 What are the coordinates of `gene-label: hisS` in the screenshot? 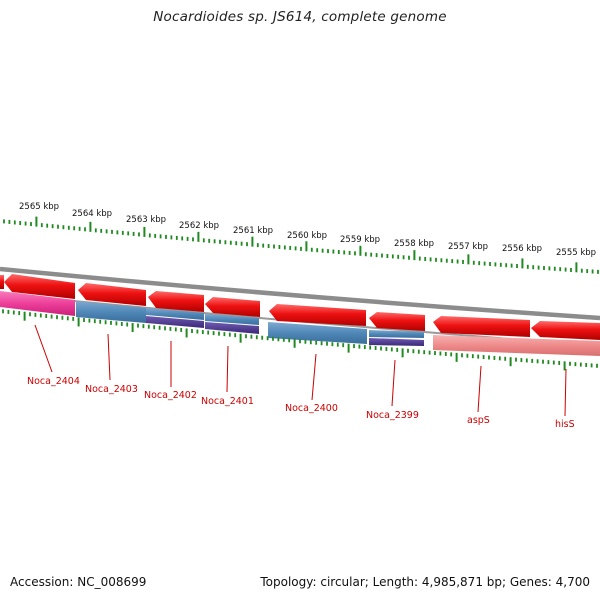 It's located at (565, 424).